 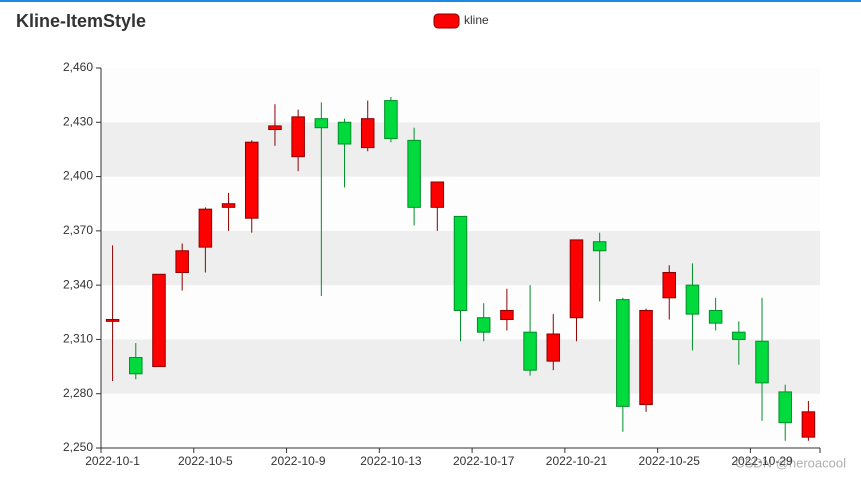 What do you see at coordinates (484, 461) in the screenshot?
I see `x-tick-label: 2022-10-17` at bounding box center [484, 461].